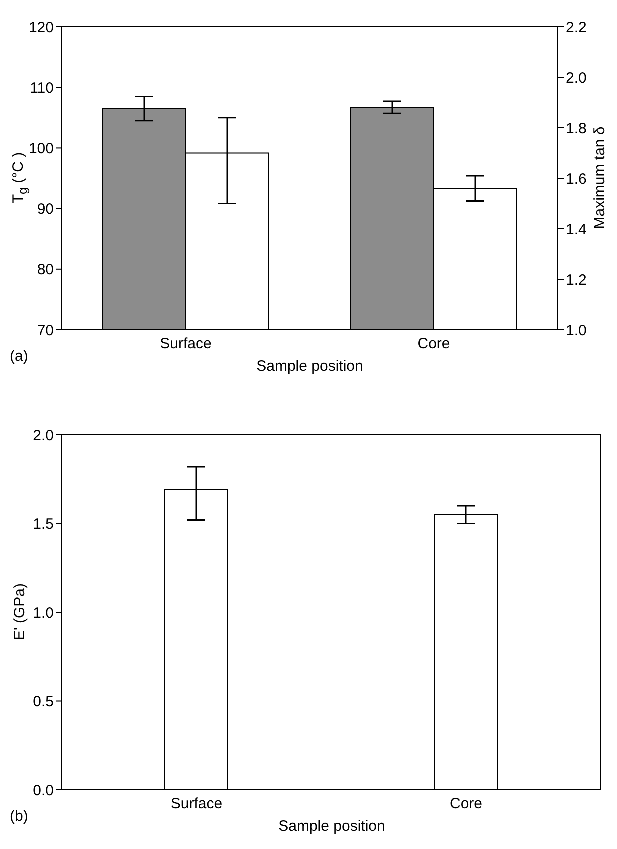 The image size is (617, 849). I want to click on y2-tick-label: 1.6, so click(576, 179).